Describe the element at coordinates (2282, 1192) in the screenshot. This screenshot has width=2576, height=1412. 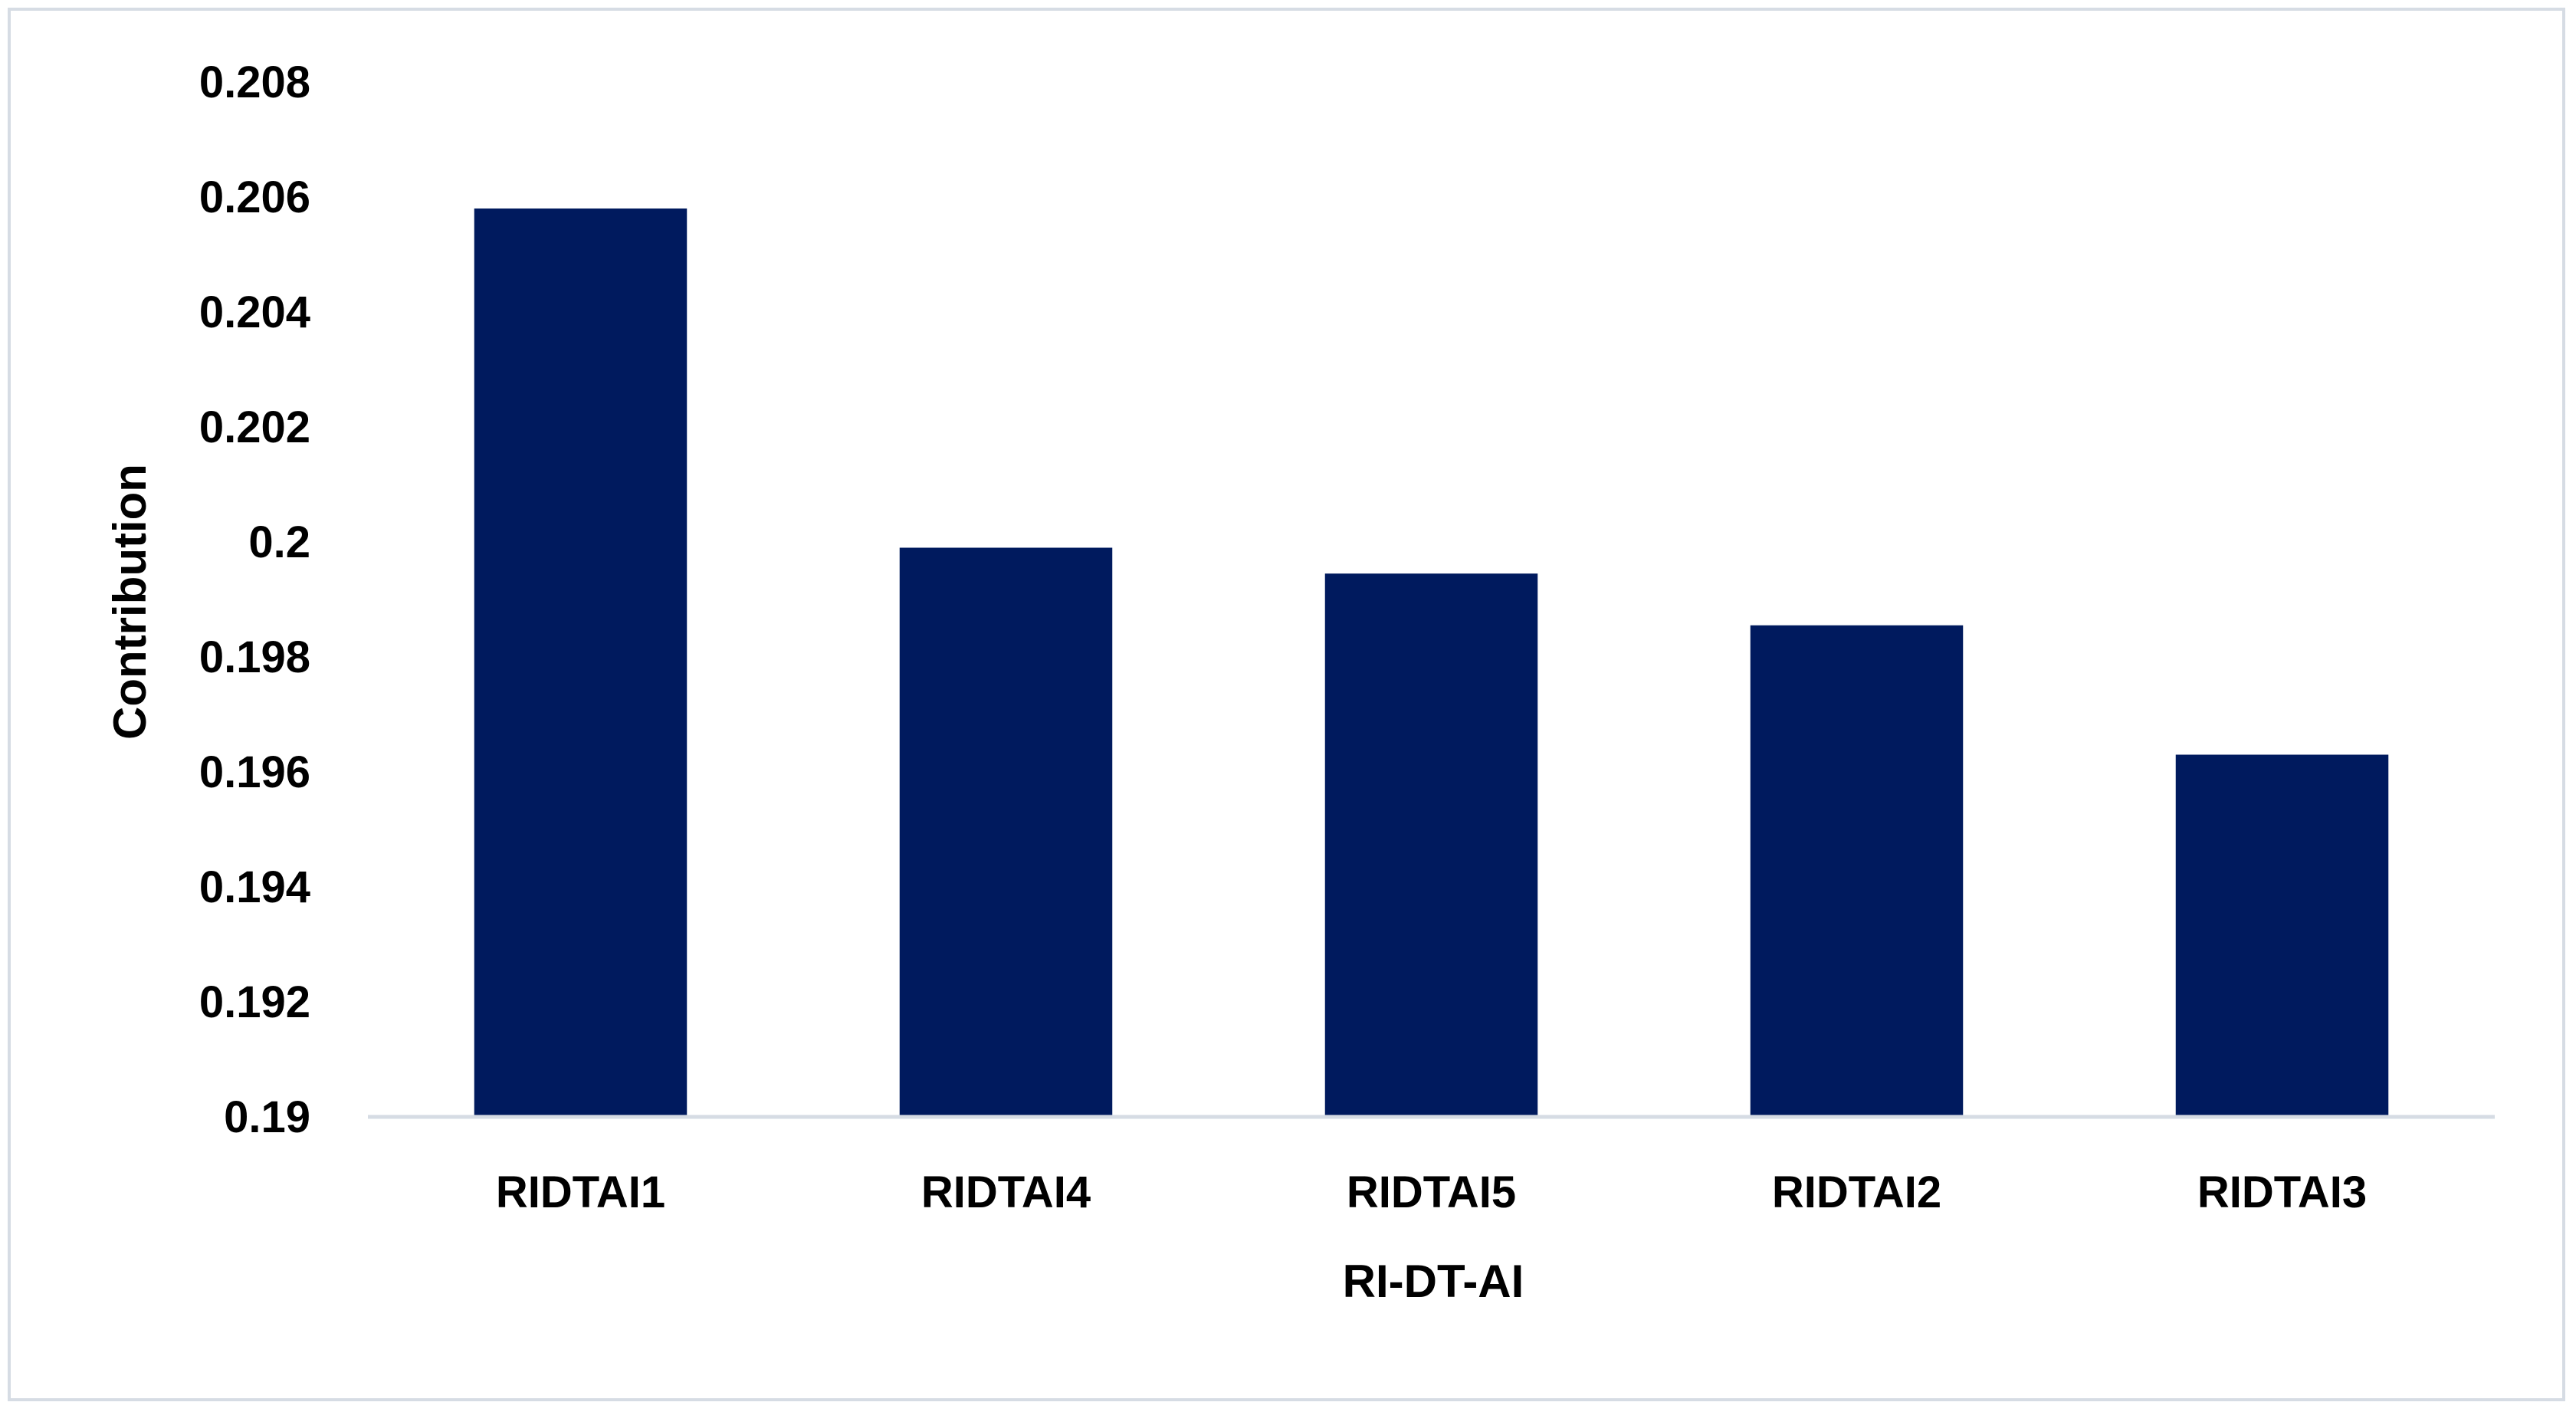
I see `x-tick-label: RIDTAI3` at that location.